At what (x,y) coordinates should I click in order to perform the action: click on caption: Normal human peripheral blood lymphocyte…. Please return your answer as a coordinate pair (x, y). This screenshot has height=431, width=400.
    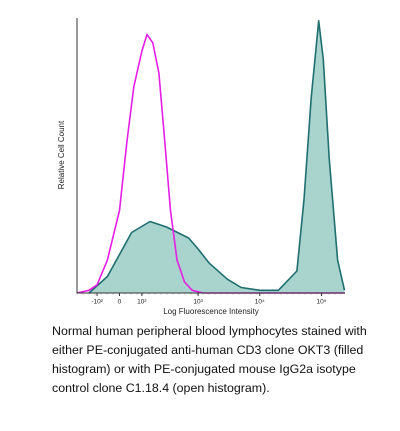
    Looking at the image, I should click on (222, 360).